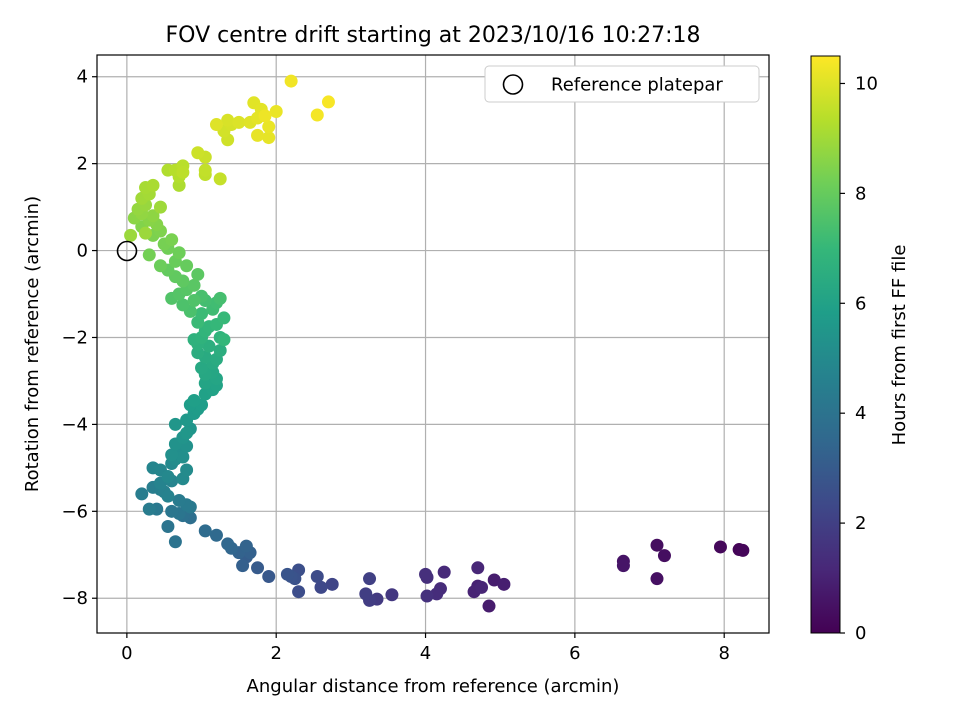 This screenshot has height=720, width=960. Describe the element at coordinates (899, 345) in the screenshot. I see `colorbar-label: Hours from first FF file` at that location.